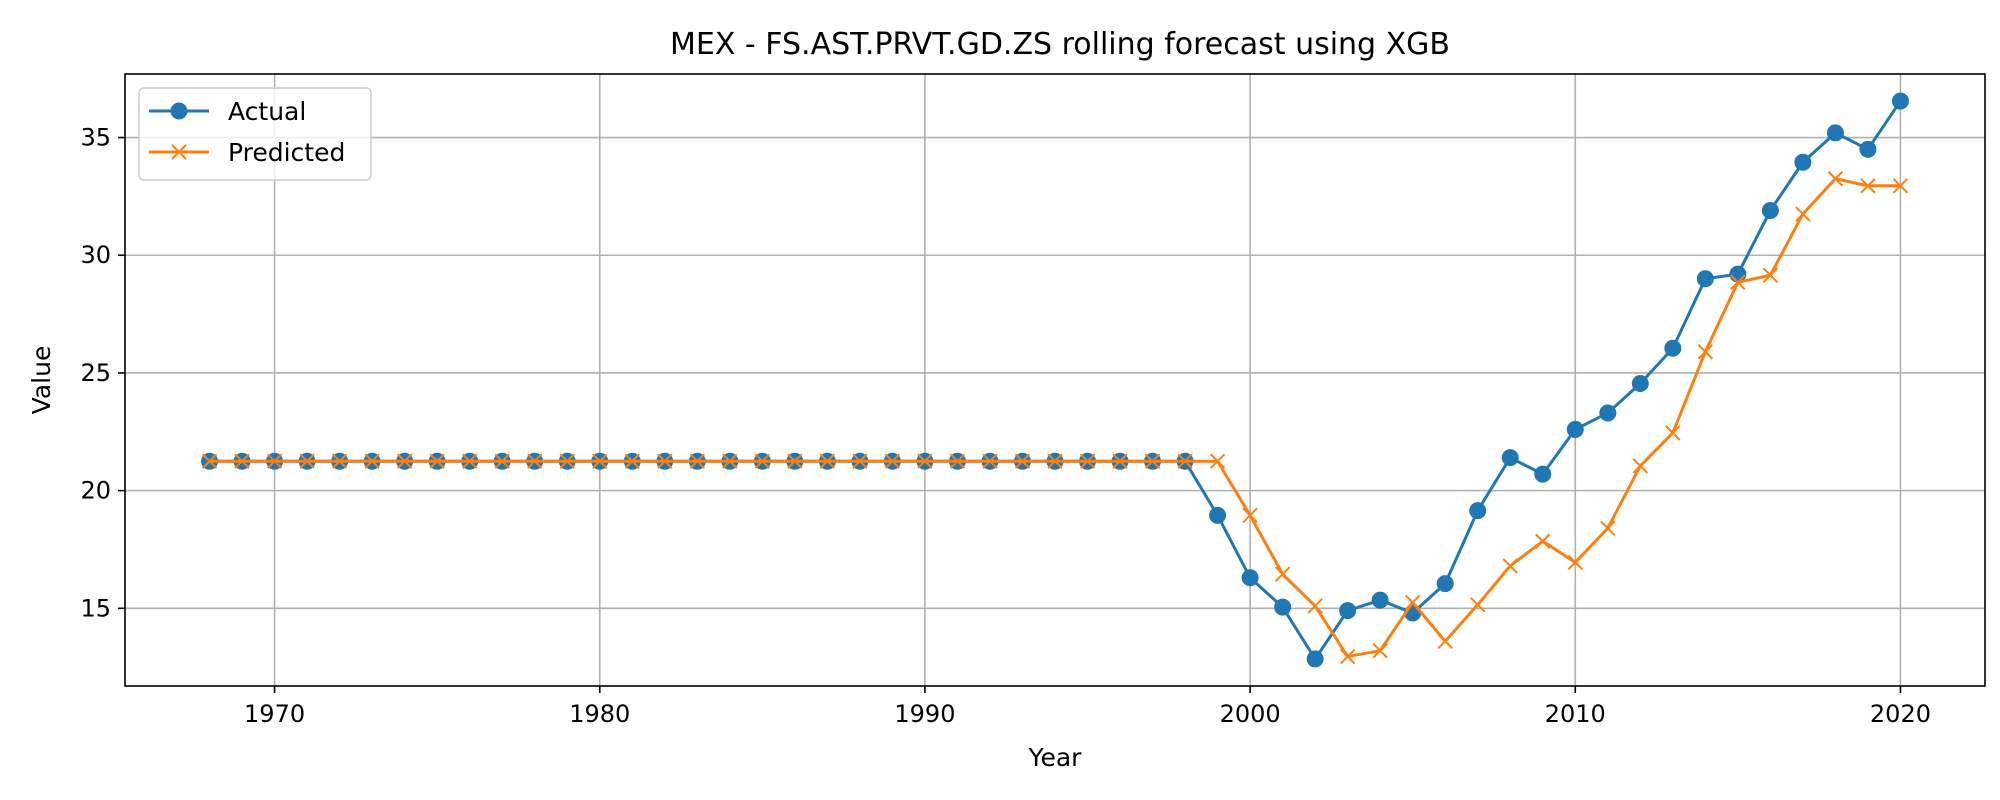  Describe the element at coordinates (95, 138) in the screenshot. I see `y-tick-label: 35` at that location.